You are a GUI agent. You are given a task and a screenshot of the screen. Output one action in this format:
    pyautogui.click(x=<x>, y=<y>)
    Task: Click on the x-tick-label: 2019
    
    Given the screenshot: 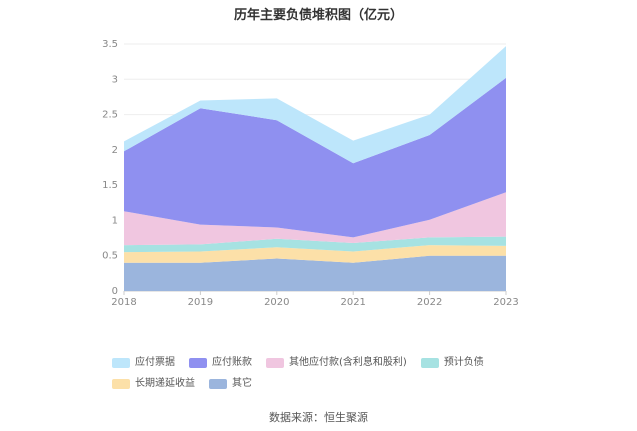 What is the action you would take?
    pyautogui.click(x=200, y=302)
    